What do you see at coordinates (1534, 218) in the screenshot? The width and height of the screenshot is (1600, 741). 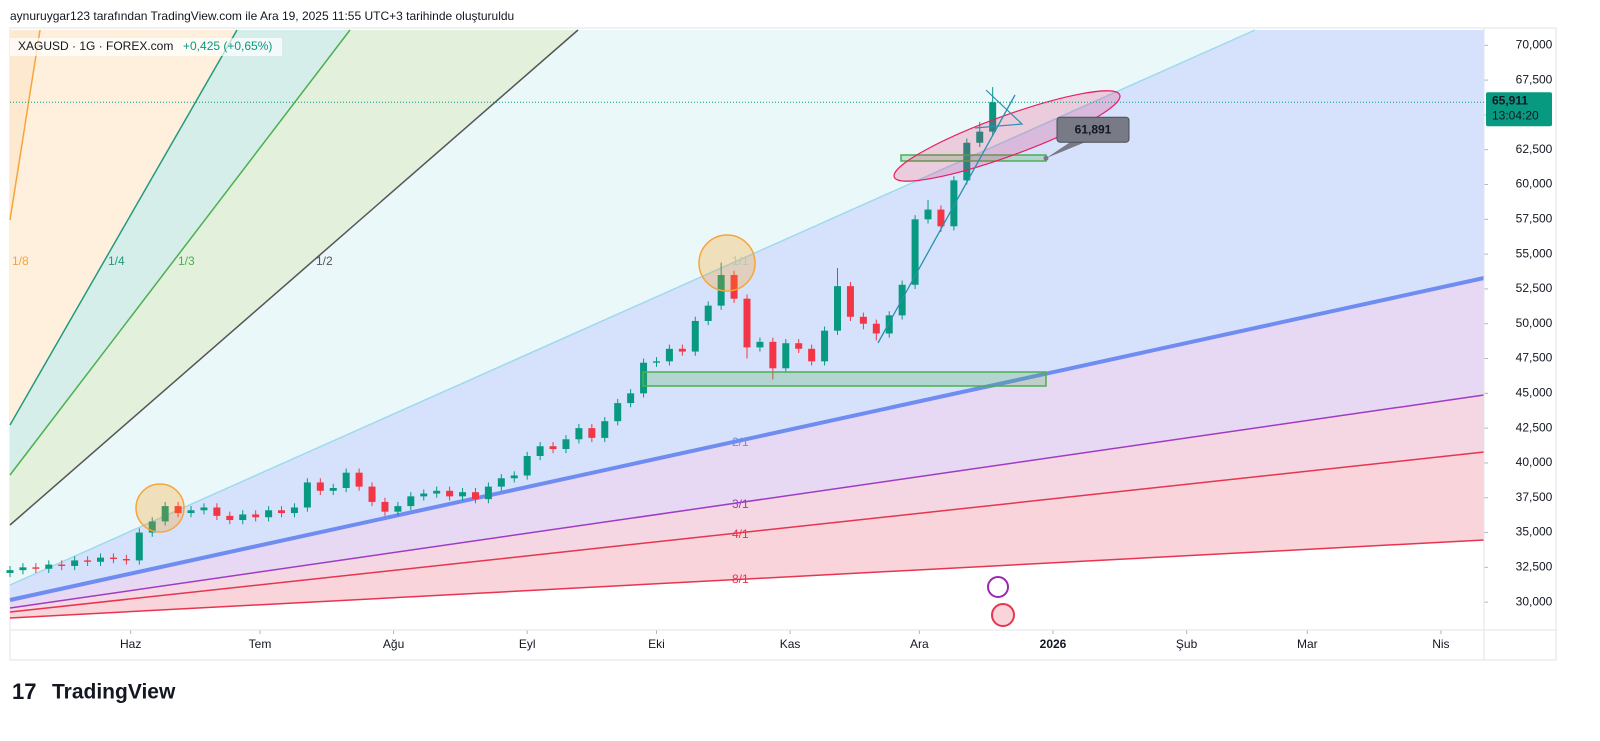 I see `y-tick-label: 57,500` at bounding box center [1534, 218].